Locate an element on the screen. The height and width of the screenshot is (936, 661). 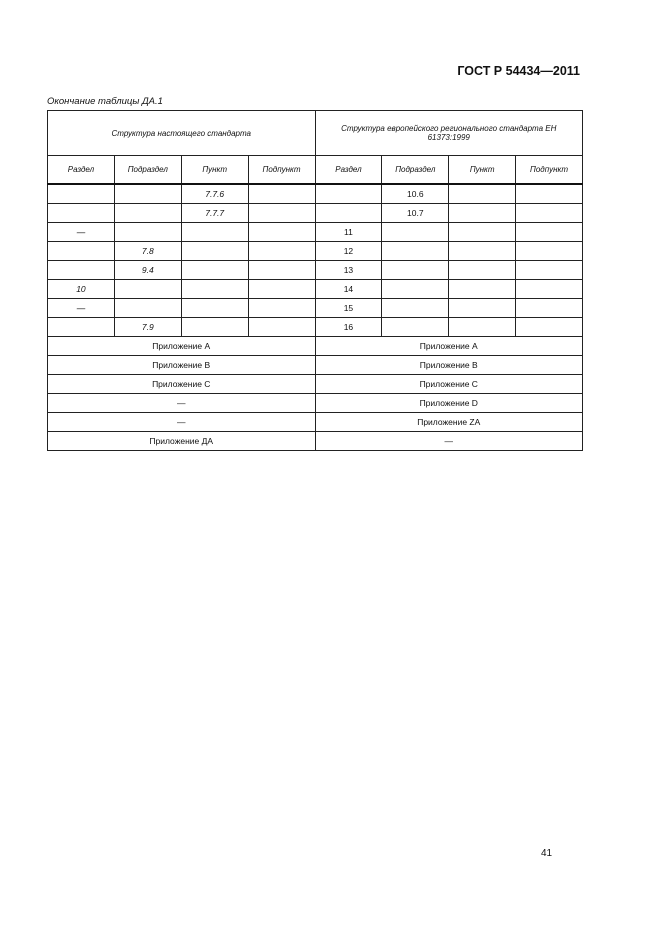
appendix-cell: Приложение ZA is located at coordinates (448, 422).